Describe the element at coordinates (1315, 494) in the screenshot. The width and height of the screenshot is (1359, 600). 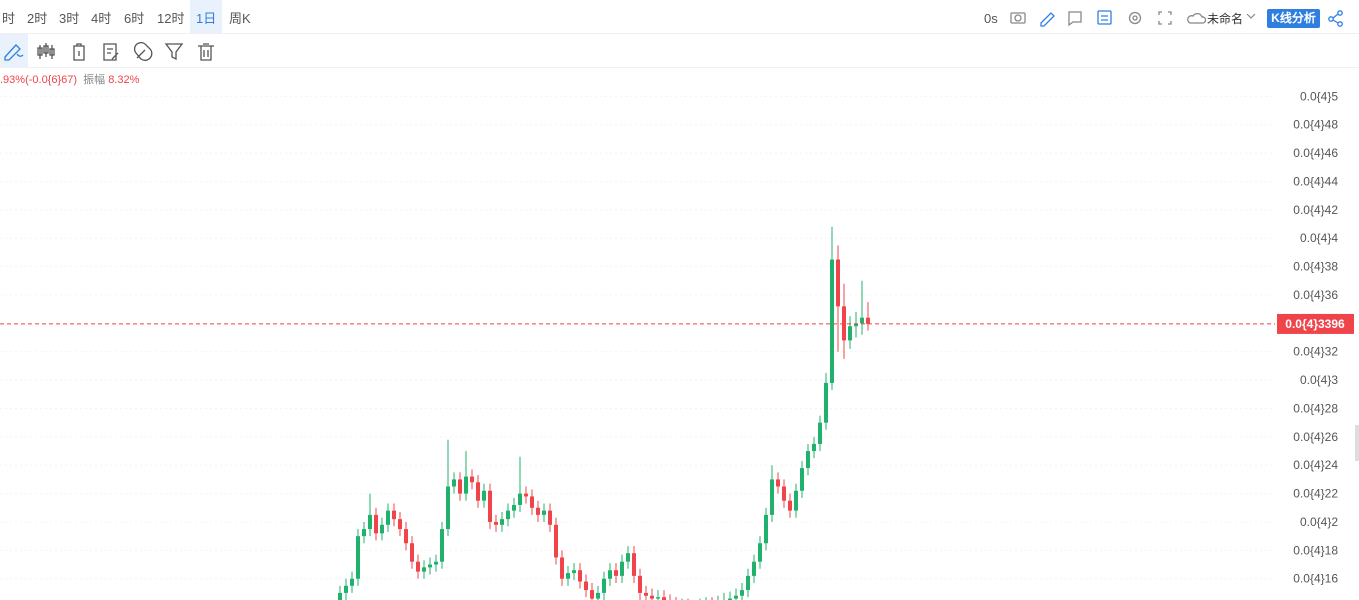
I see `y-tick-label: 0.0{4}22` at that location.